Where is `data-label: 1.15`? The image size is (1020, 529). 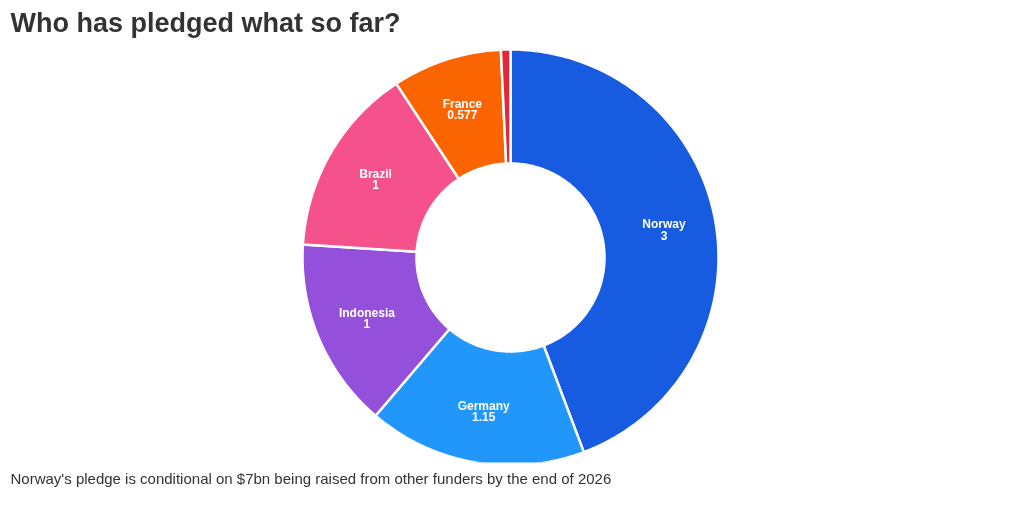
data-label: 1.15 is located at coordinates (483, 417).